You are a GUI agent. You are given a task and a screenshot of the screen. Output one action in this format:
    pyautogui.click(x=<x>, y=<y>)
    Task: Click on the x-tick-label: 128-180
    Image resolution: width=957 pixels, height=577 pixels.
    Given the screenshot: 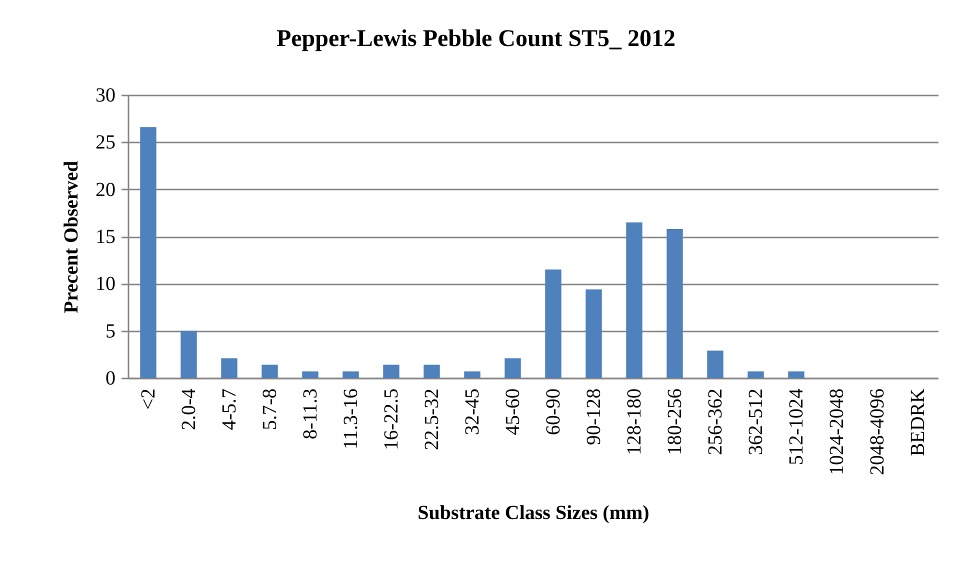 What is the action you would take?
    pyautogui.click(x=634, y=422)
    